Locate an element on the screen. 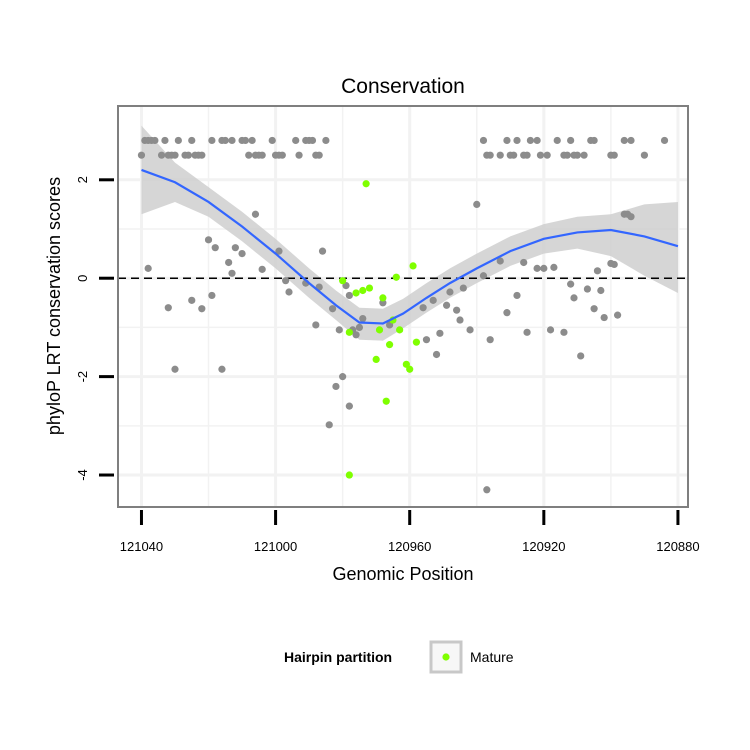 Image resolution: width=750 pixels, height=750 pixels. legend-label-mature: Mature is located at coordinates (492, 657).